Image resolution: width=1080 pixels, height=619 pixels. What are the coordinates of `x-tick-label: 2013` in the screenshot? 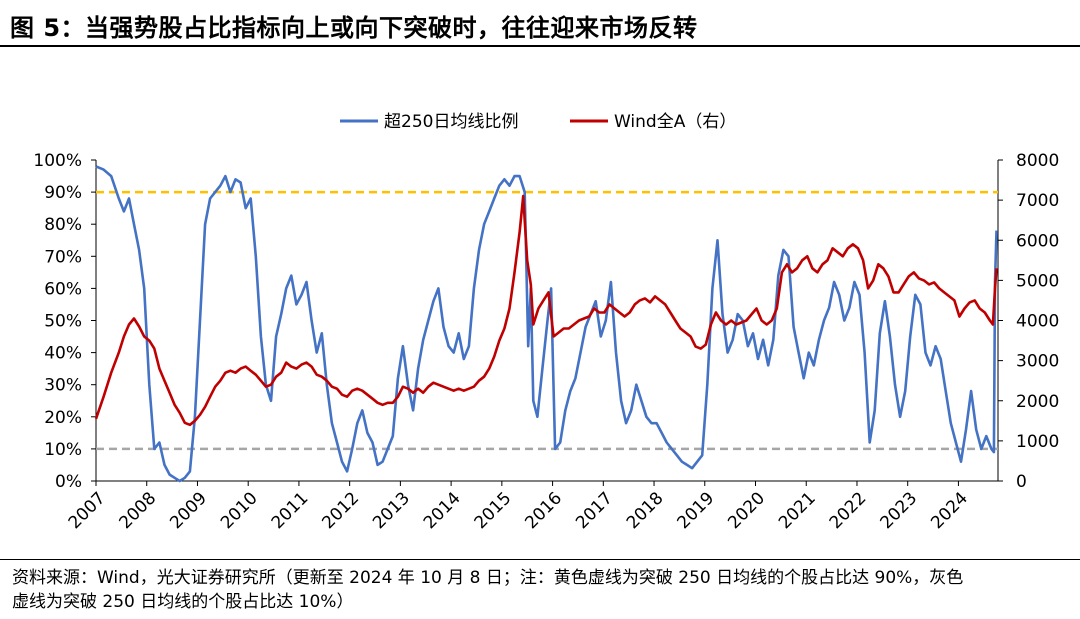 It's located at (391, 510).